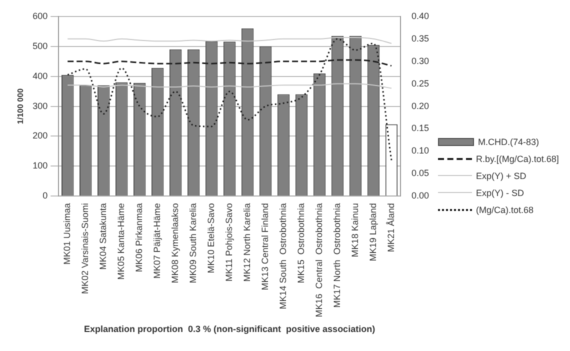  I want to click on x-axis-title: Explanation proportion 0.3 % (non-significant positive association), so click(230, 329).